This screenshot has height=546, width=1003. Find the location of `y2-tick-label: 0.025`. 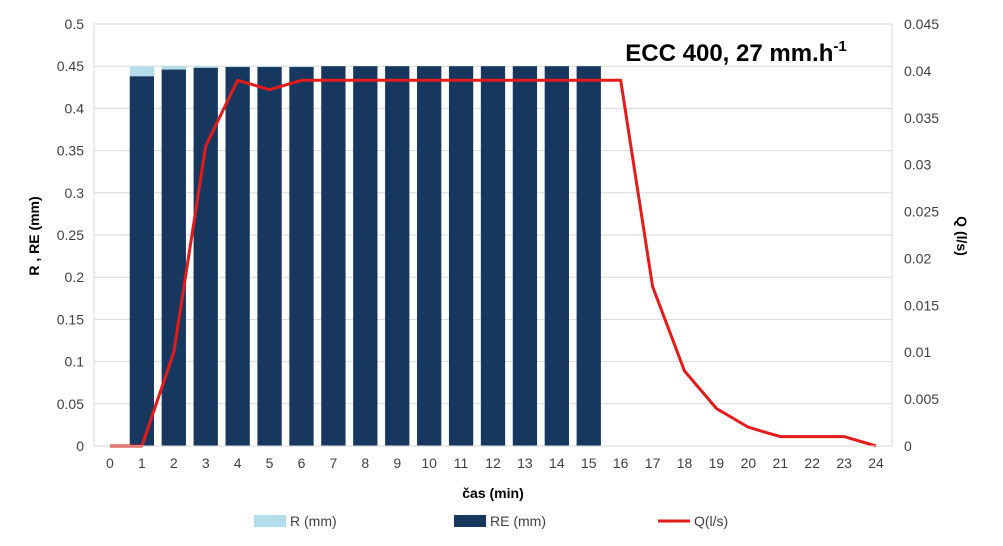

y2-tick-label: 0.025 is located at coordinates (921, 212).